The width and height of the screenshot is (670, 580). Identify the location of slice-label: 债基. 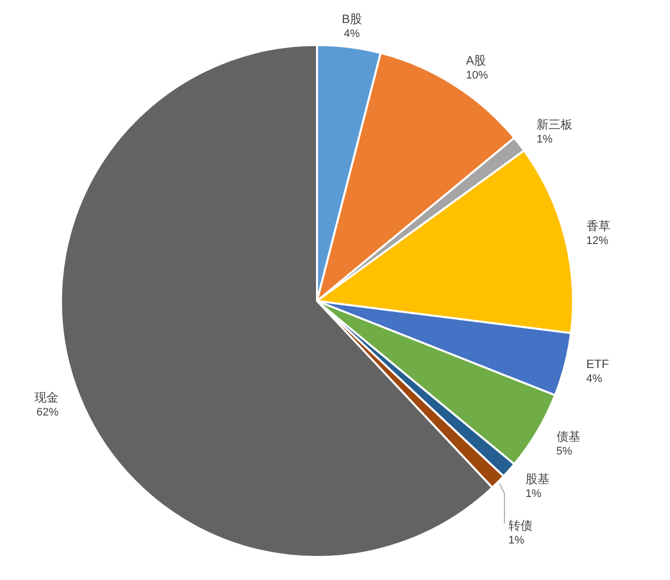
(568, 437).